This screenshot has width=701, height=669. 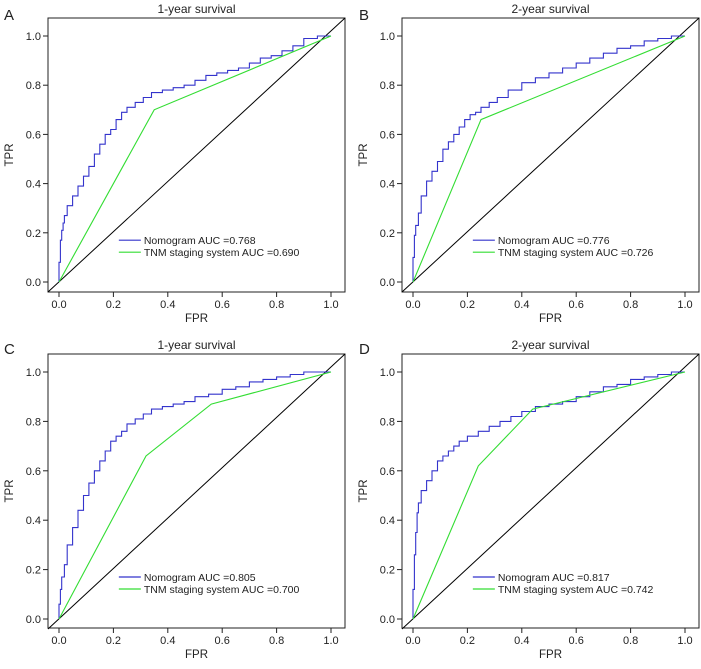 I want to click on x-tick-label-c: 0.0, so click(x=58, y=641).